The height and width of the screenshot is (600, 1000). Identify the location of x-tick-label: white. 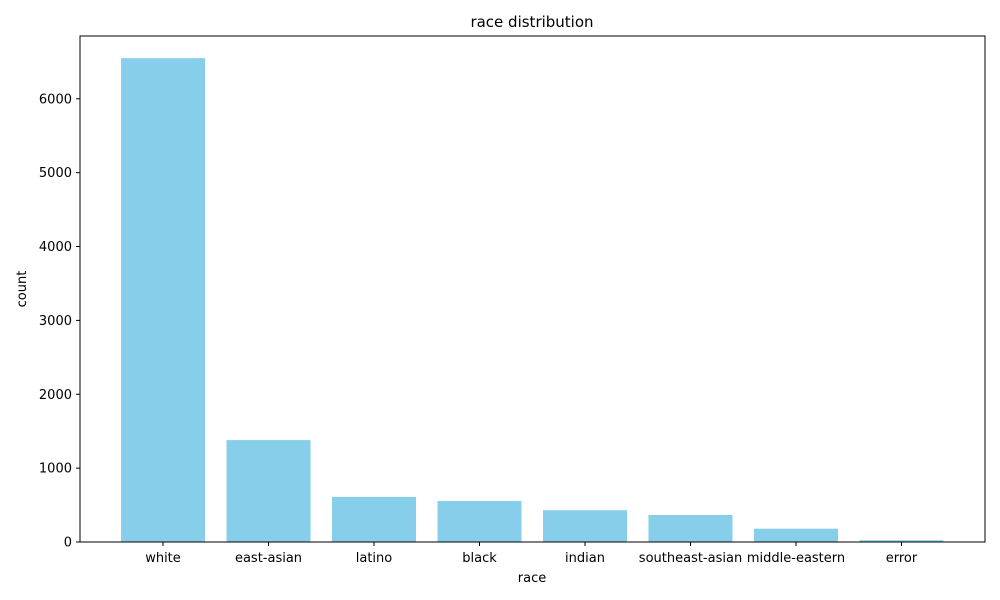
(163, 558).